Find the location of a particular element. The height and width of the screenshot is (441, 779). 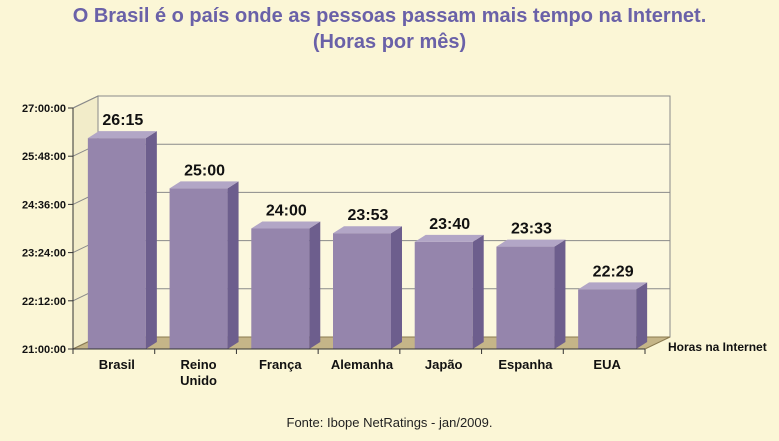

y-tick-label: 22:12:00 is located at coordinates (44, 302).